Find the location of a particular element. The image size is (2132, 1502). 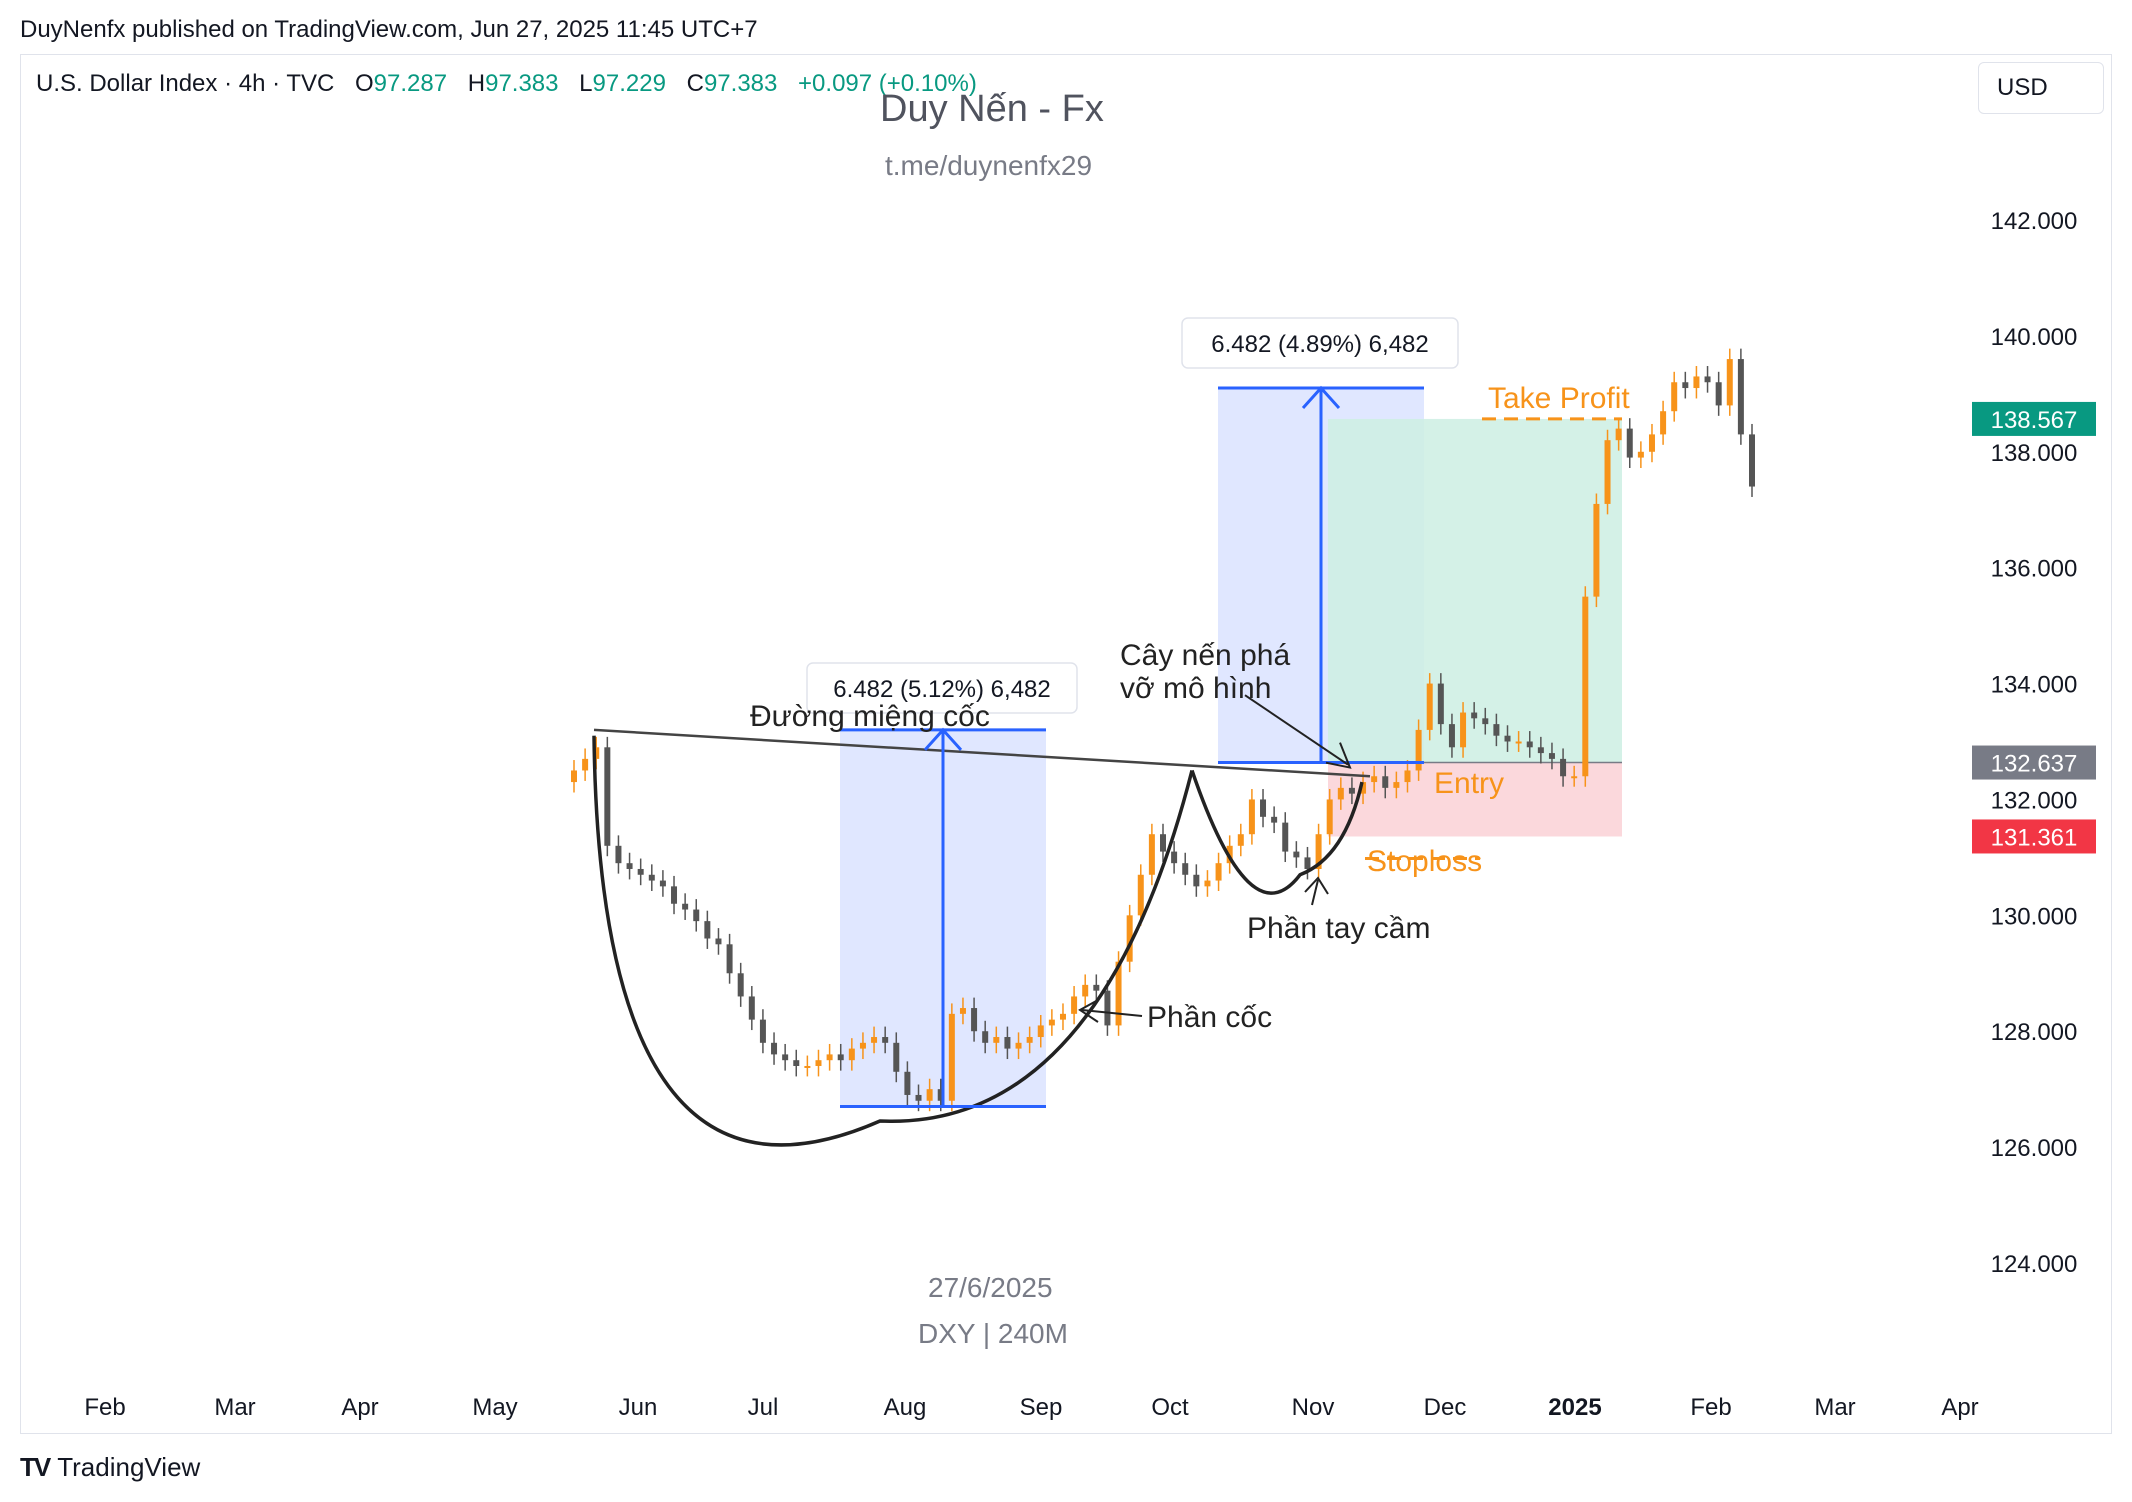

high-label: H is located at coordinates (476, 83).